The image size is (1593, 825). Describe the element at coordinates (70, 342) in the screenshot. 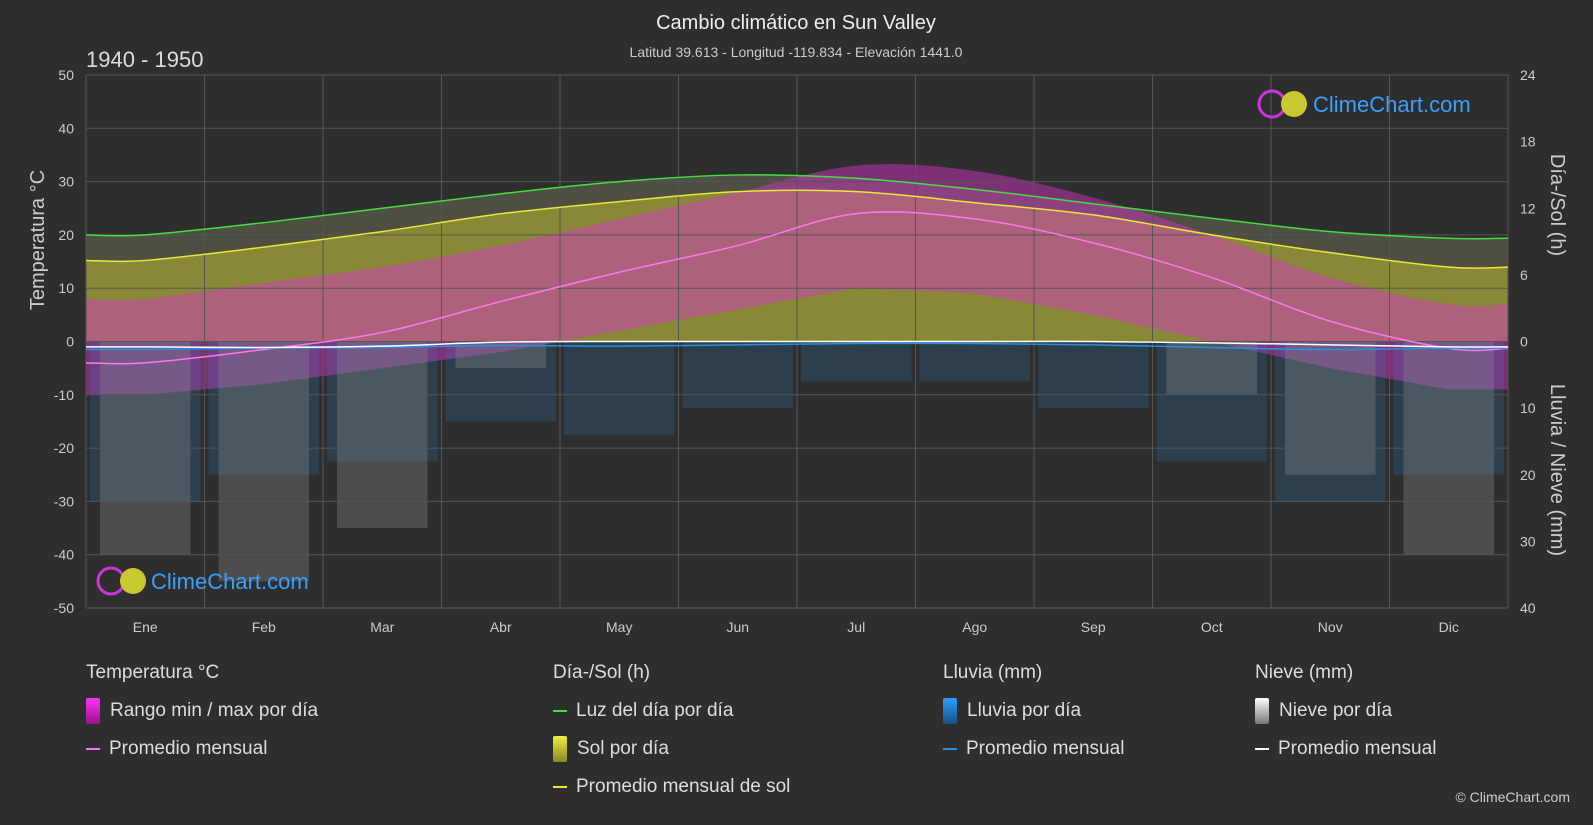

I see `y-left-tick-label: 0` at that location.